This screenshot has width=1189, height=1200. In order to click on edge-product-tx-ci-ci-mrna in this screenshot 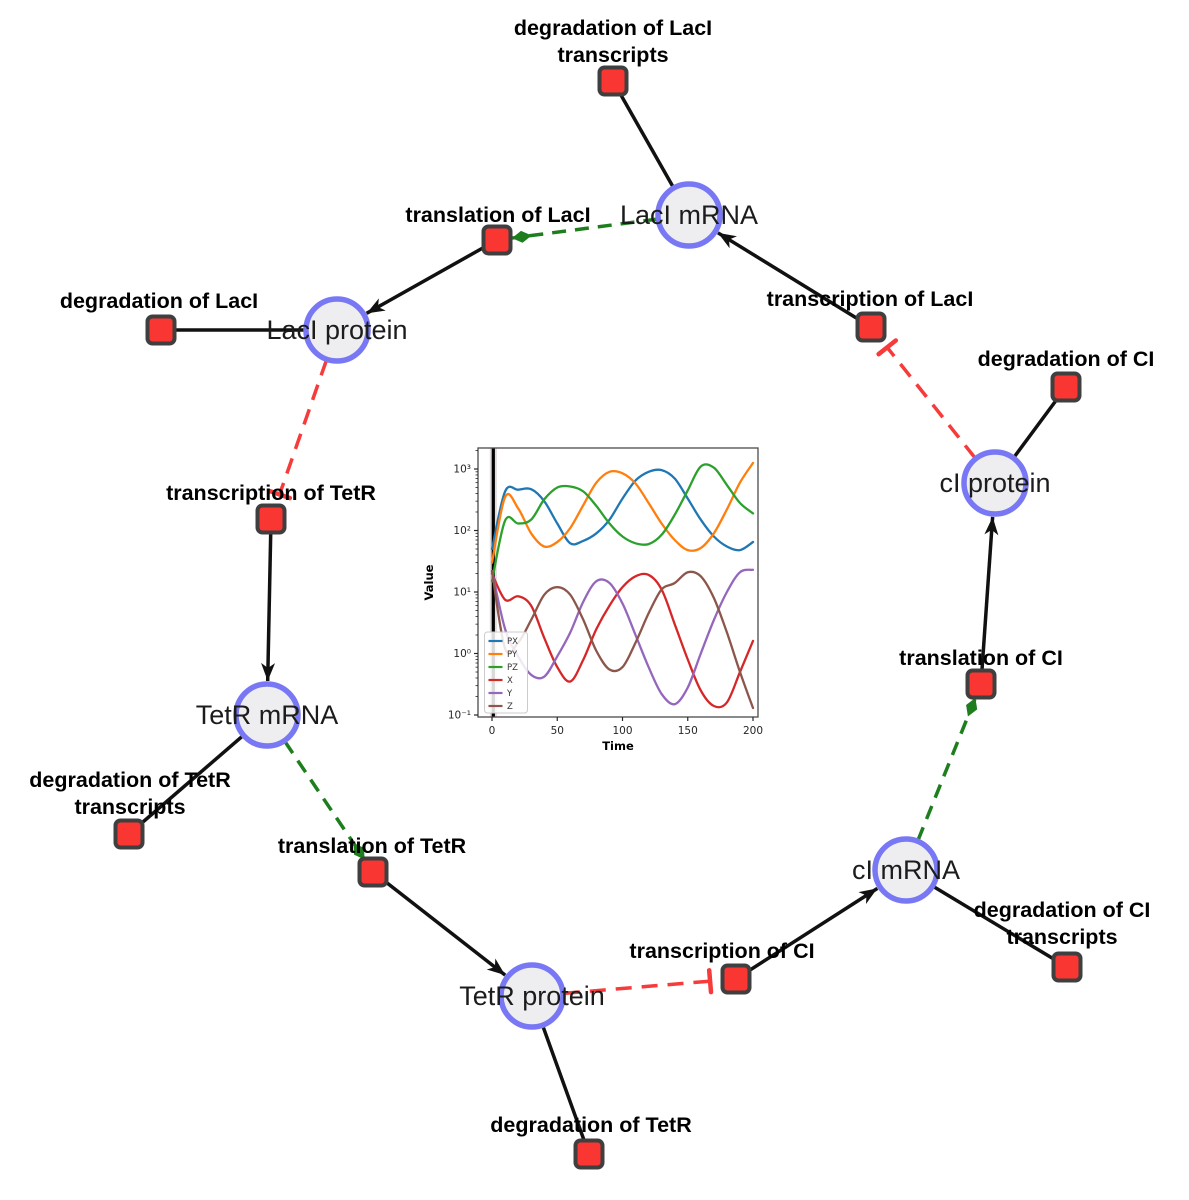, I will do `click(807, 933)`.